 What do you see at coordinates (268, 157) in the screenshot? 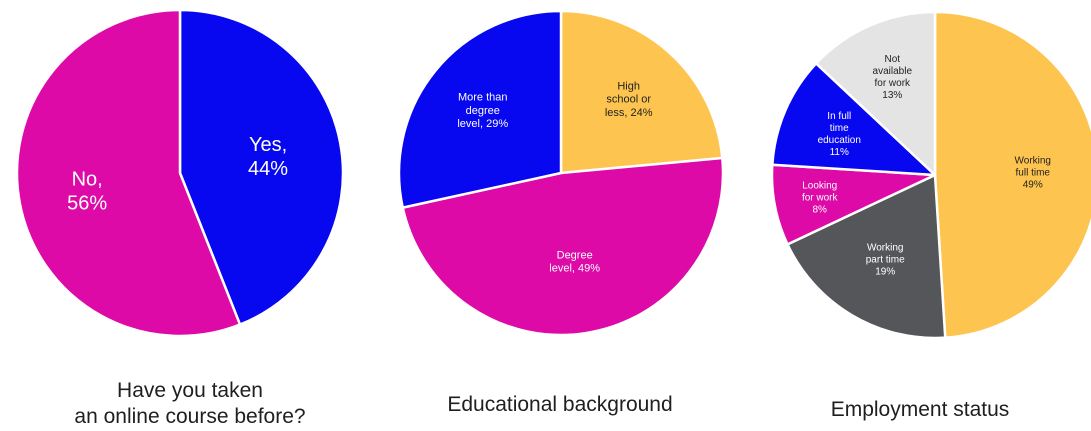
I see `pie-label-0-yes: Yes, 44%` at bounding box center [268, 157].